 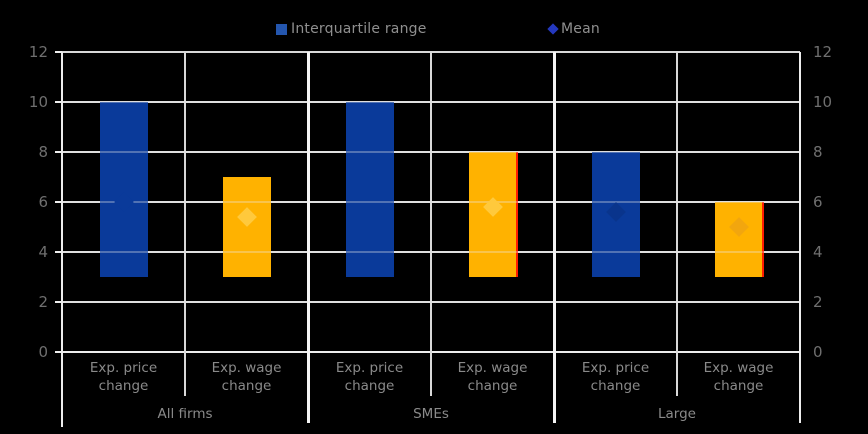 I want to click on mean-legend-label: Mean, so click(x=580, y=29).